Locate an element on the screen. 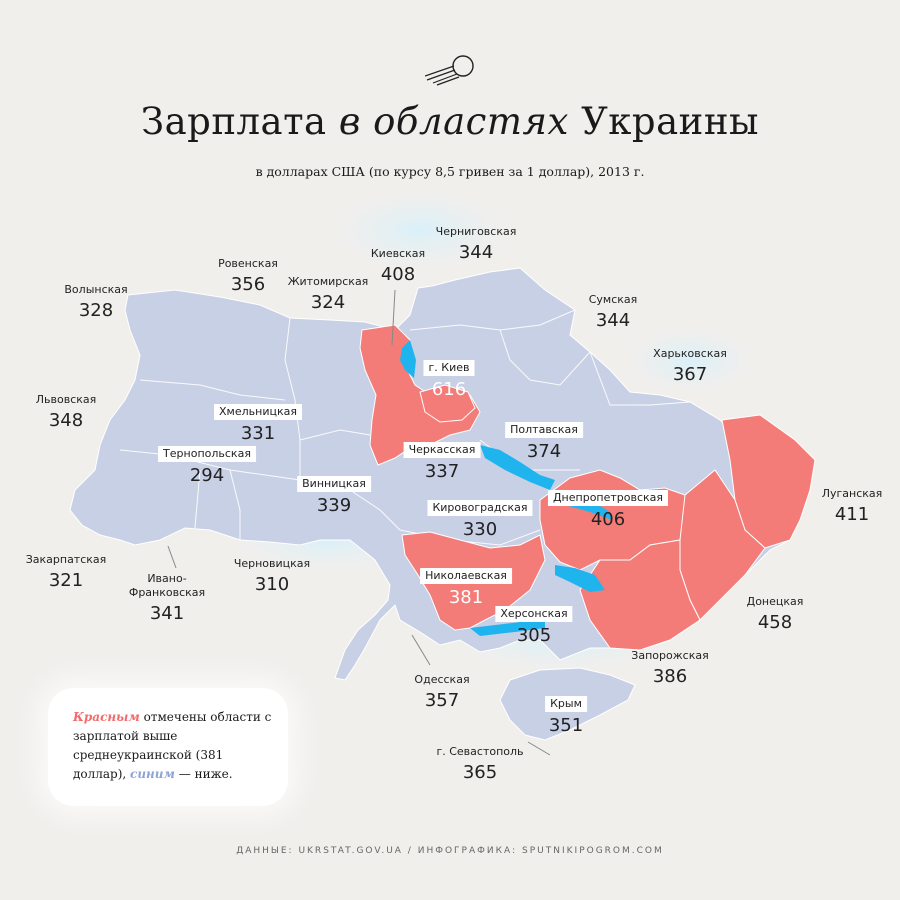 This screenshot has width=900, height=900. region-label-kyiv-city: г. Киев 616 is located at coordinates (449, 378).